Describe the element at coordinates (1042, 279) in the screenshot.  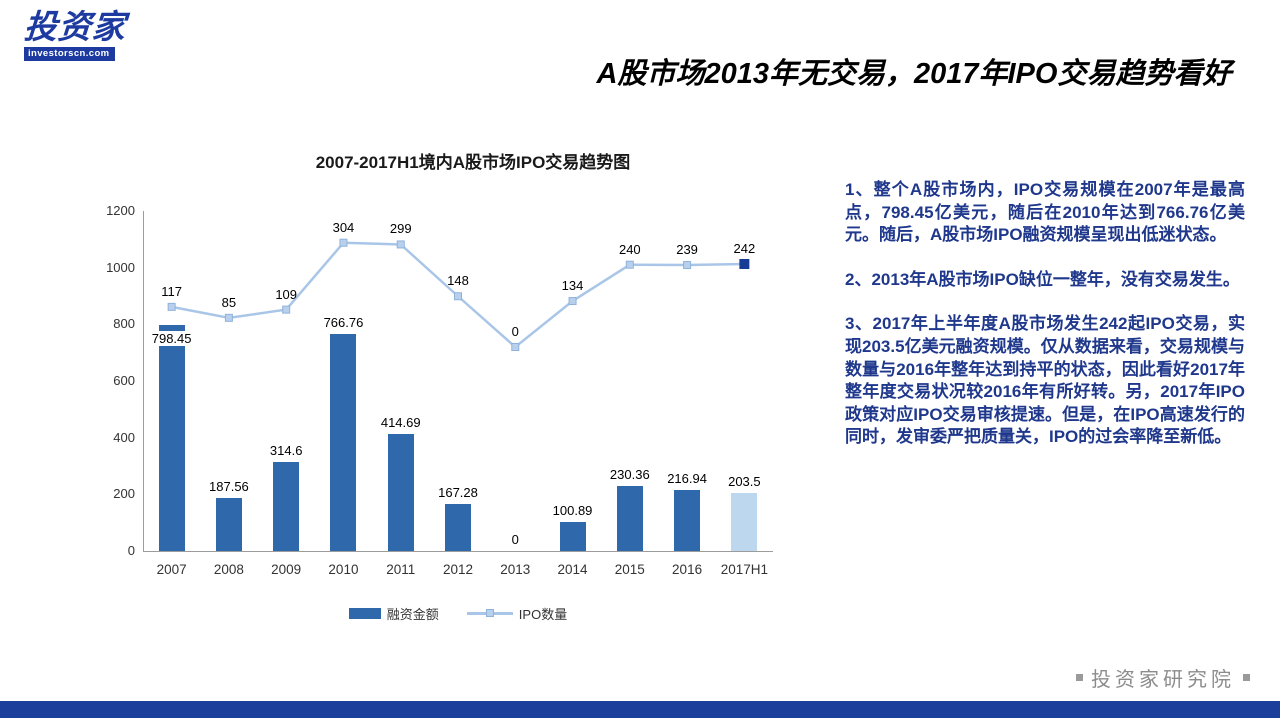
I see `analysis-paragraph-2: 2、2013年A股市场IPO缺位一整年，没有交易发生。` at that location.